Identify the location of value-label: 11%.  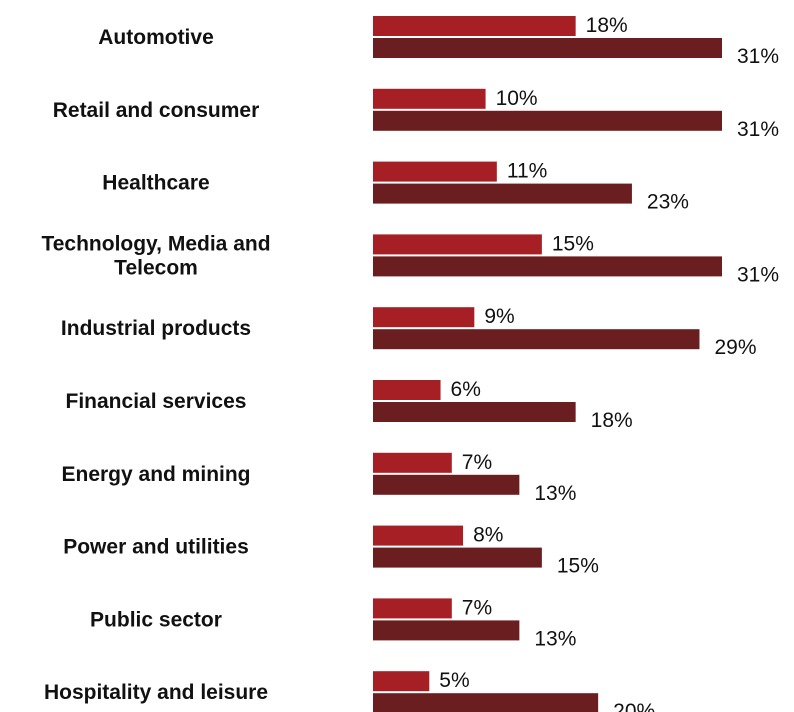
(527, 171).